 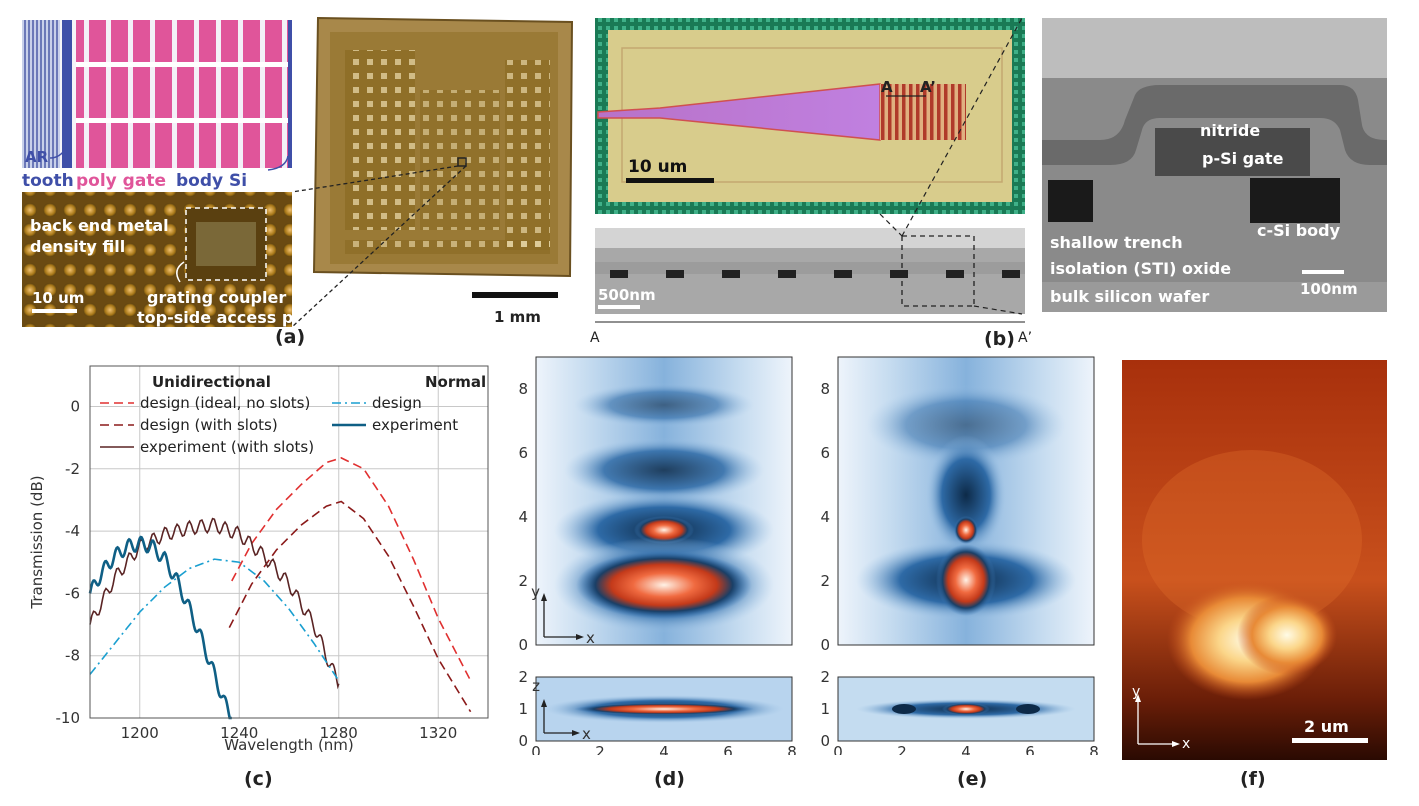 I want to click on ar-label: AR, so click(x=37, y=157).